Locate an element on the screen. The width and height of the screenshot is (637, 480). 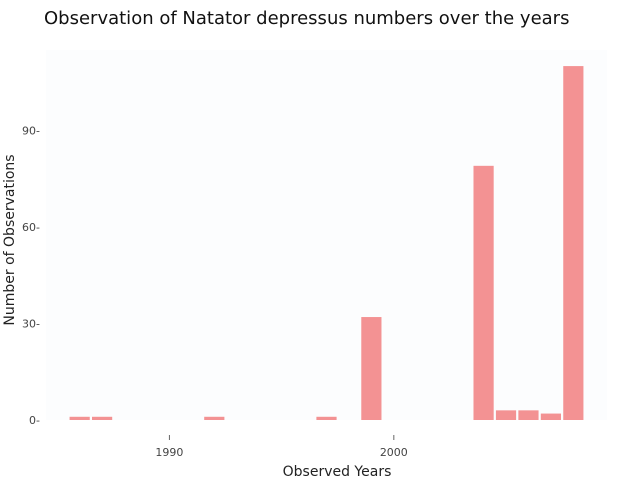
y-tick-label: 0- is located at coordinates (34, 420).